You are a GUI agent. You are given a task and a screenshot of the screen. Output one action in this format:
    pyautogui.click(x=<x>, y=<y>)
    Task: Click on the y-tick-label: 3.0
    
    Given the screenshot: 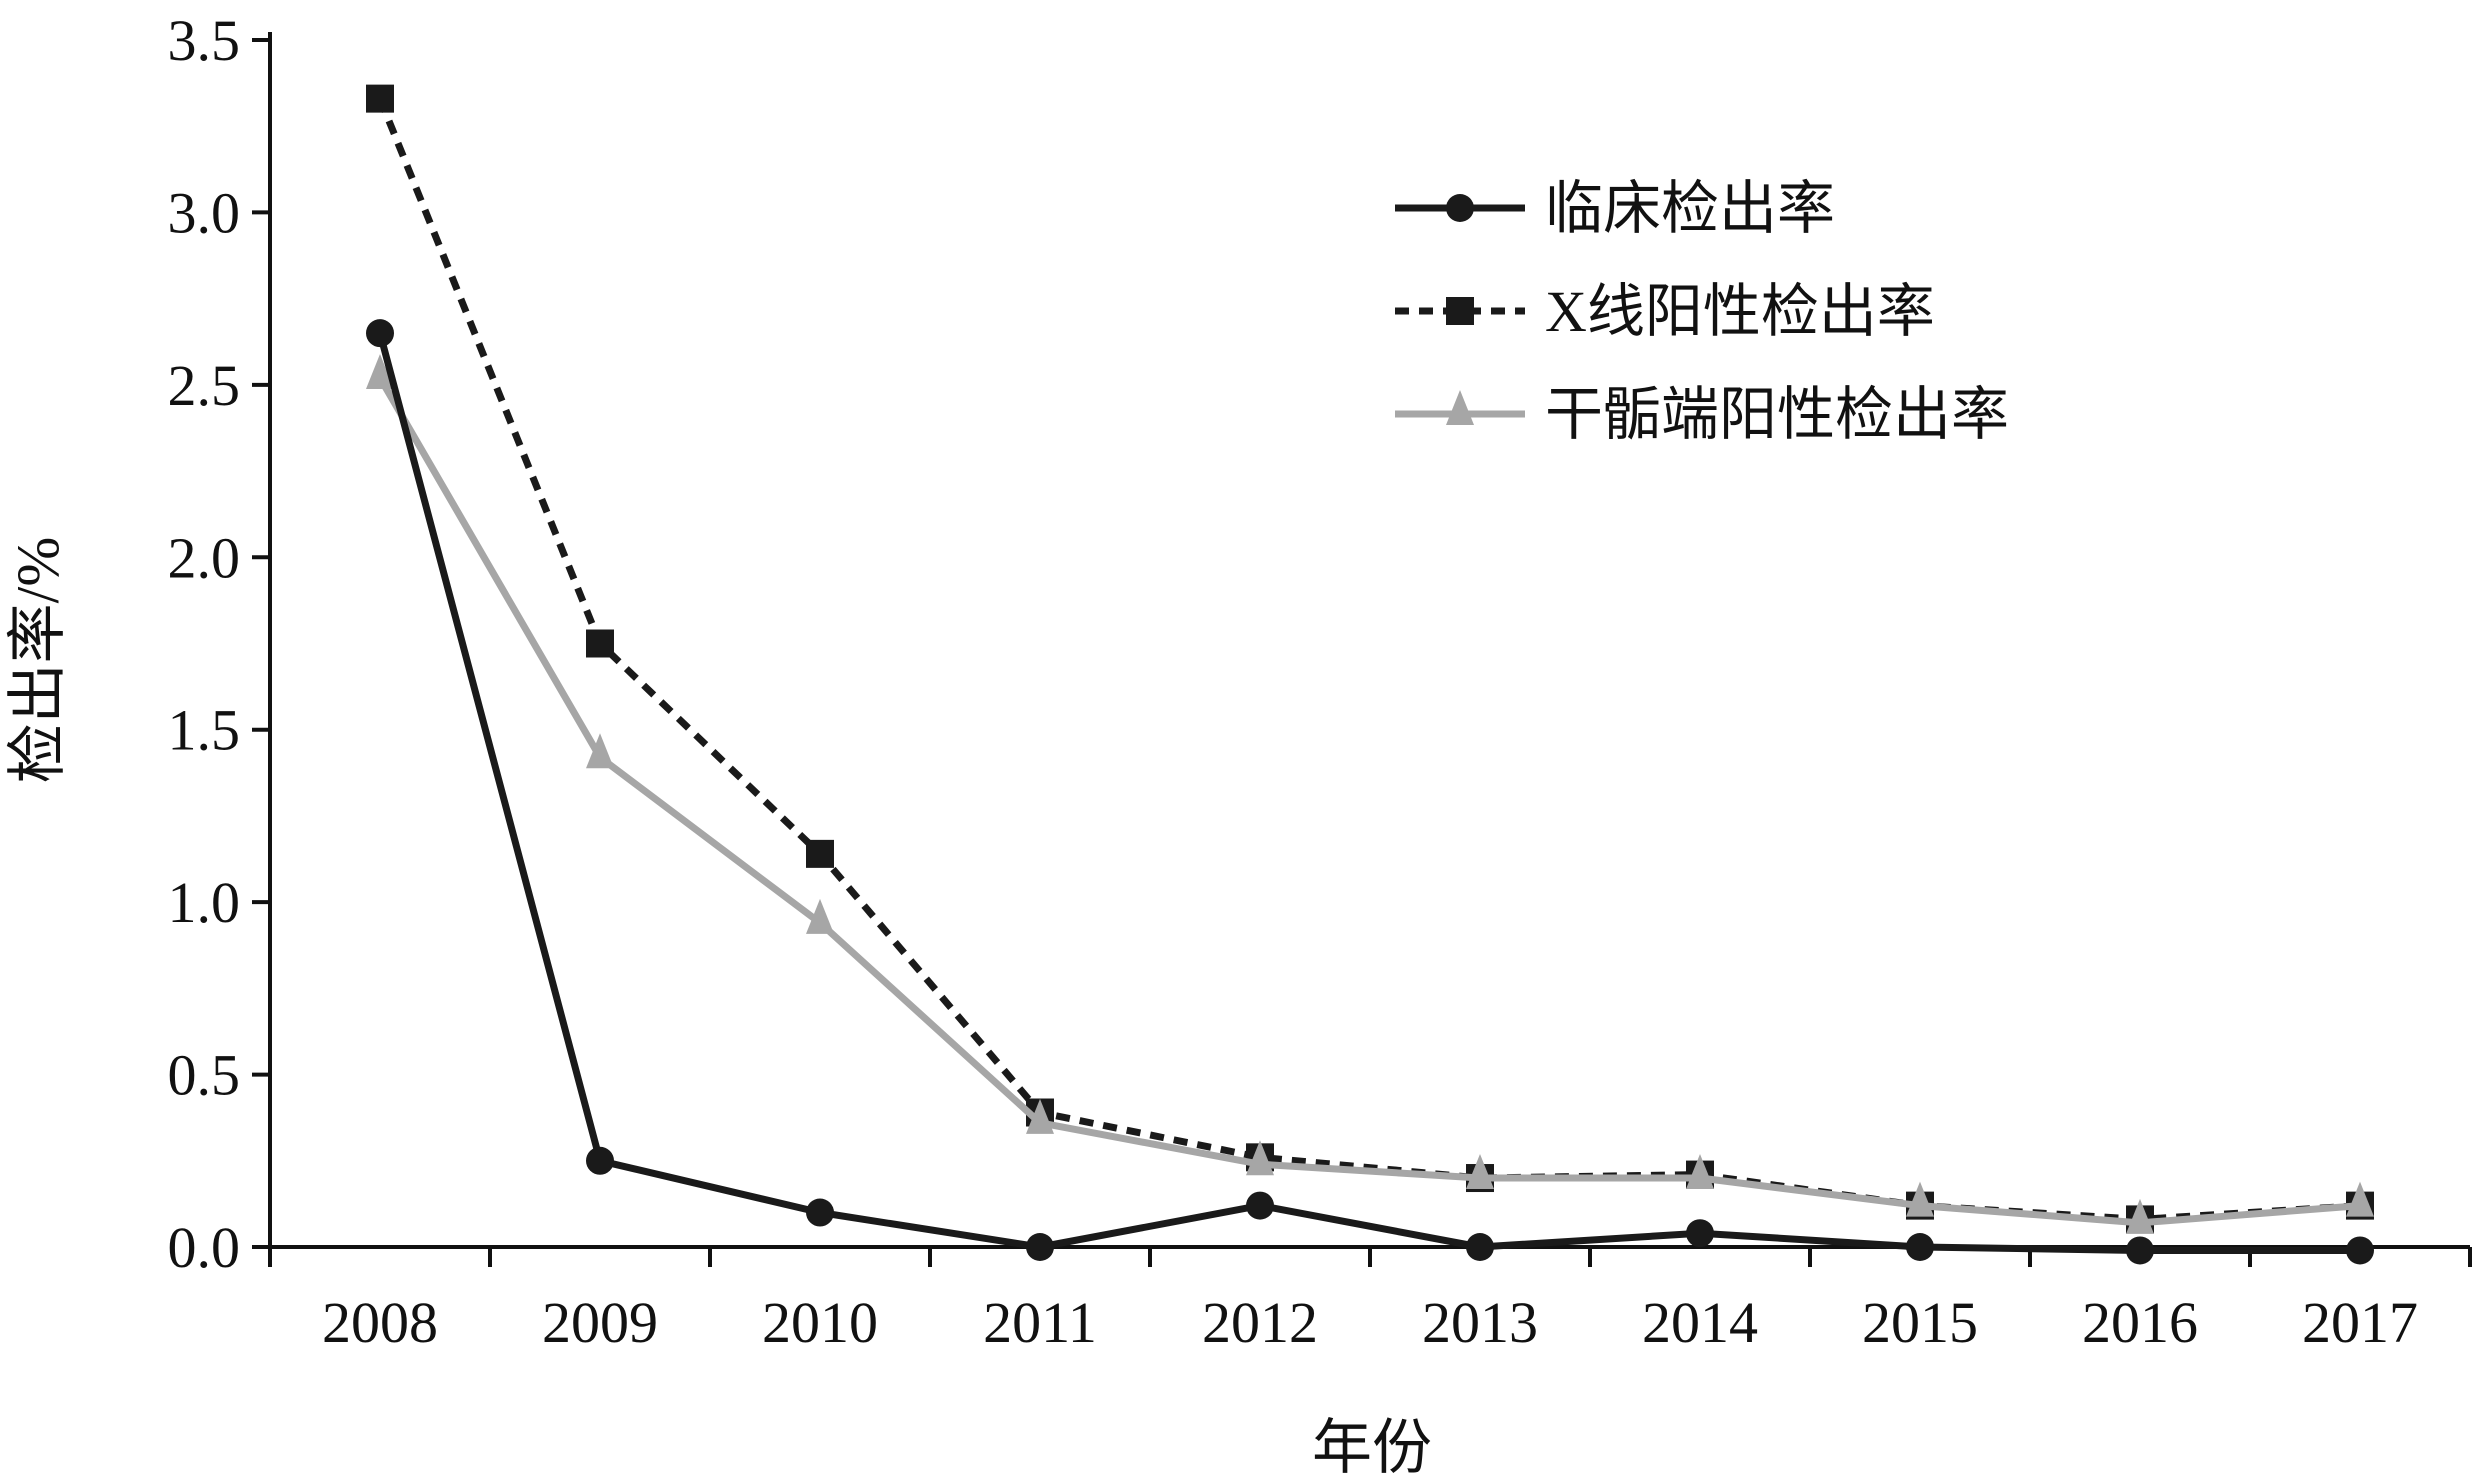 What is the action you would take?
    pyautogui.click(x=204, y=212)
    